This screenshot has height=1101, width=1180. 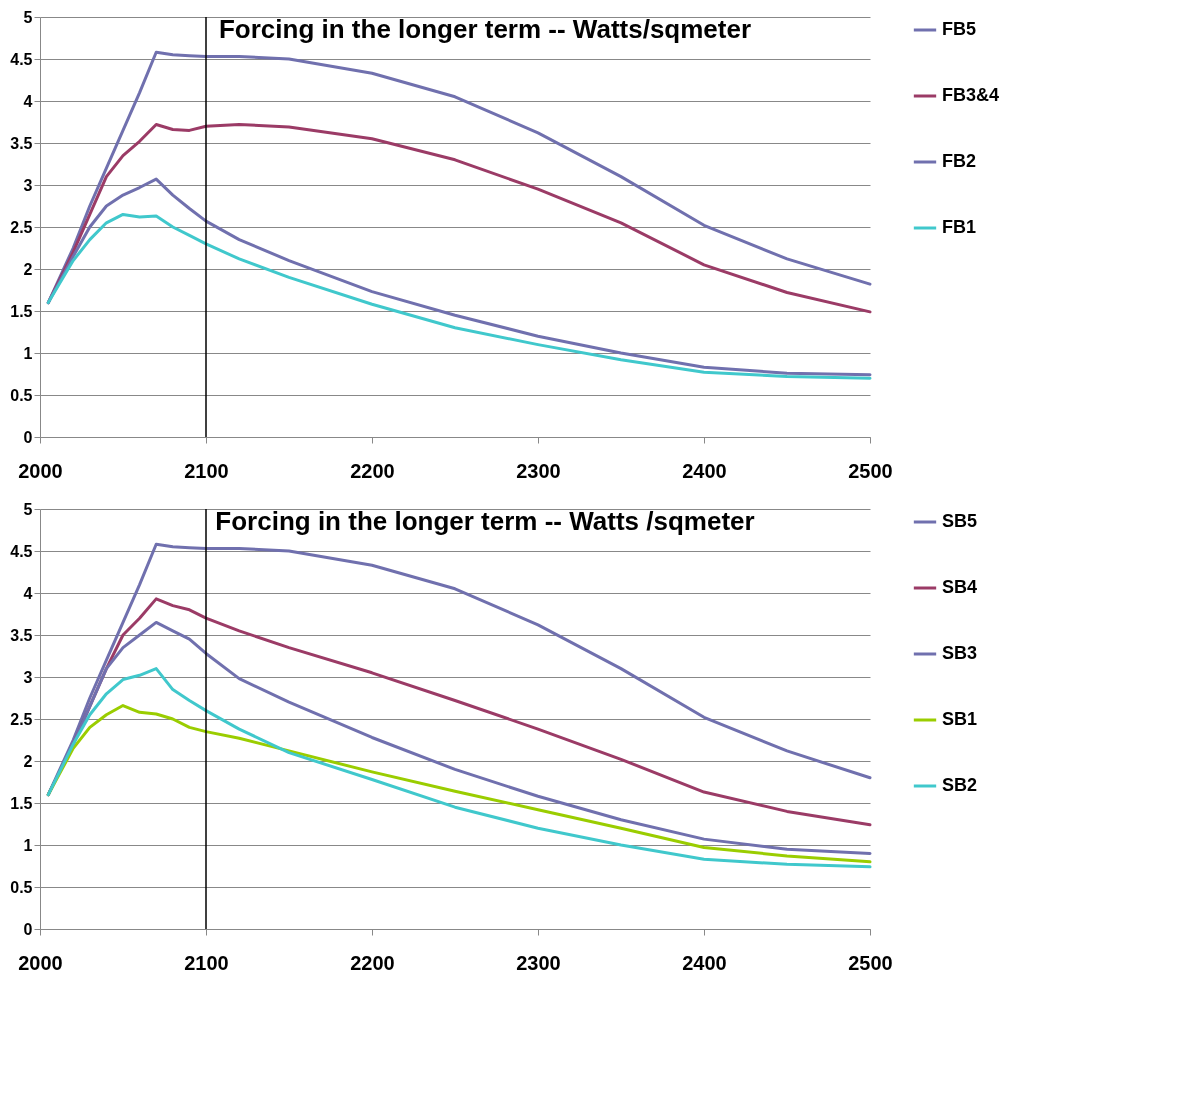 What do you see at coordinates (960, 785) in the screenshot?
I see `legend-label: SB2` at bounding box center [960, 785].